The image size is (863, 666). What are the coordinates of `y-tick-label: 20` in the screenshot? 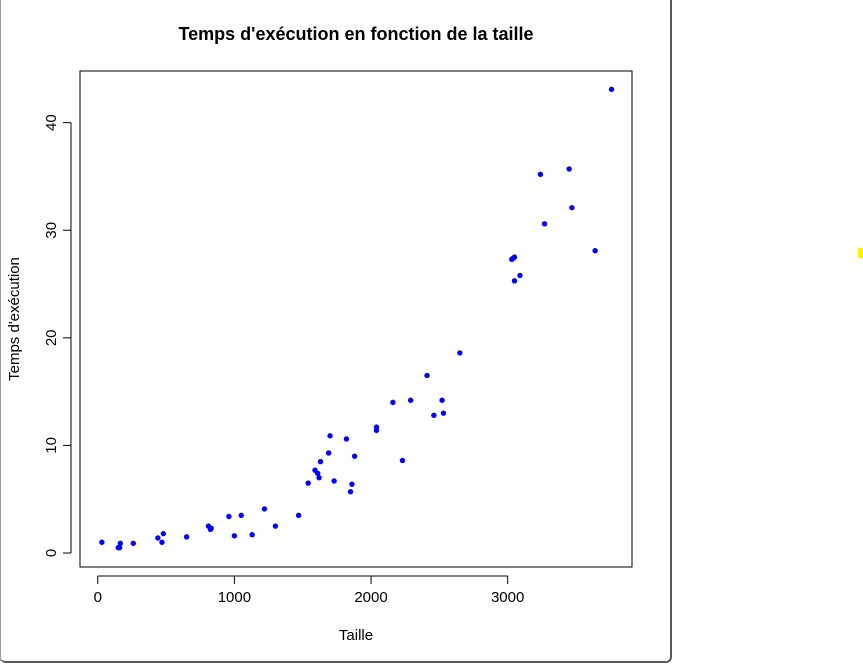 It's located at (51, 337).